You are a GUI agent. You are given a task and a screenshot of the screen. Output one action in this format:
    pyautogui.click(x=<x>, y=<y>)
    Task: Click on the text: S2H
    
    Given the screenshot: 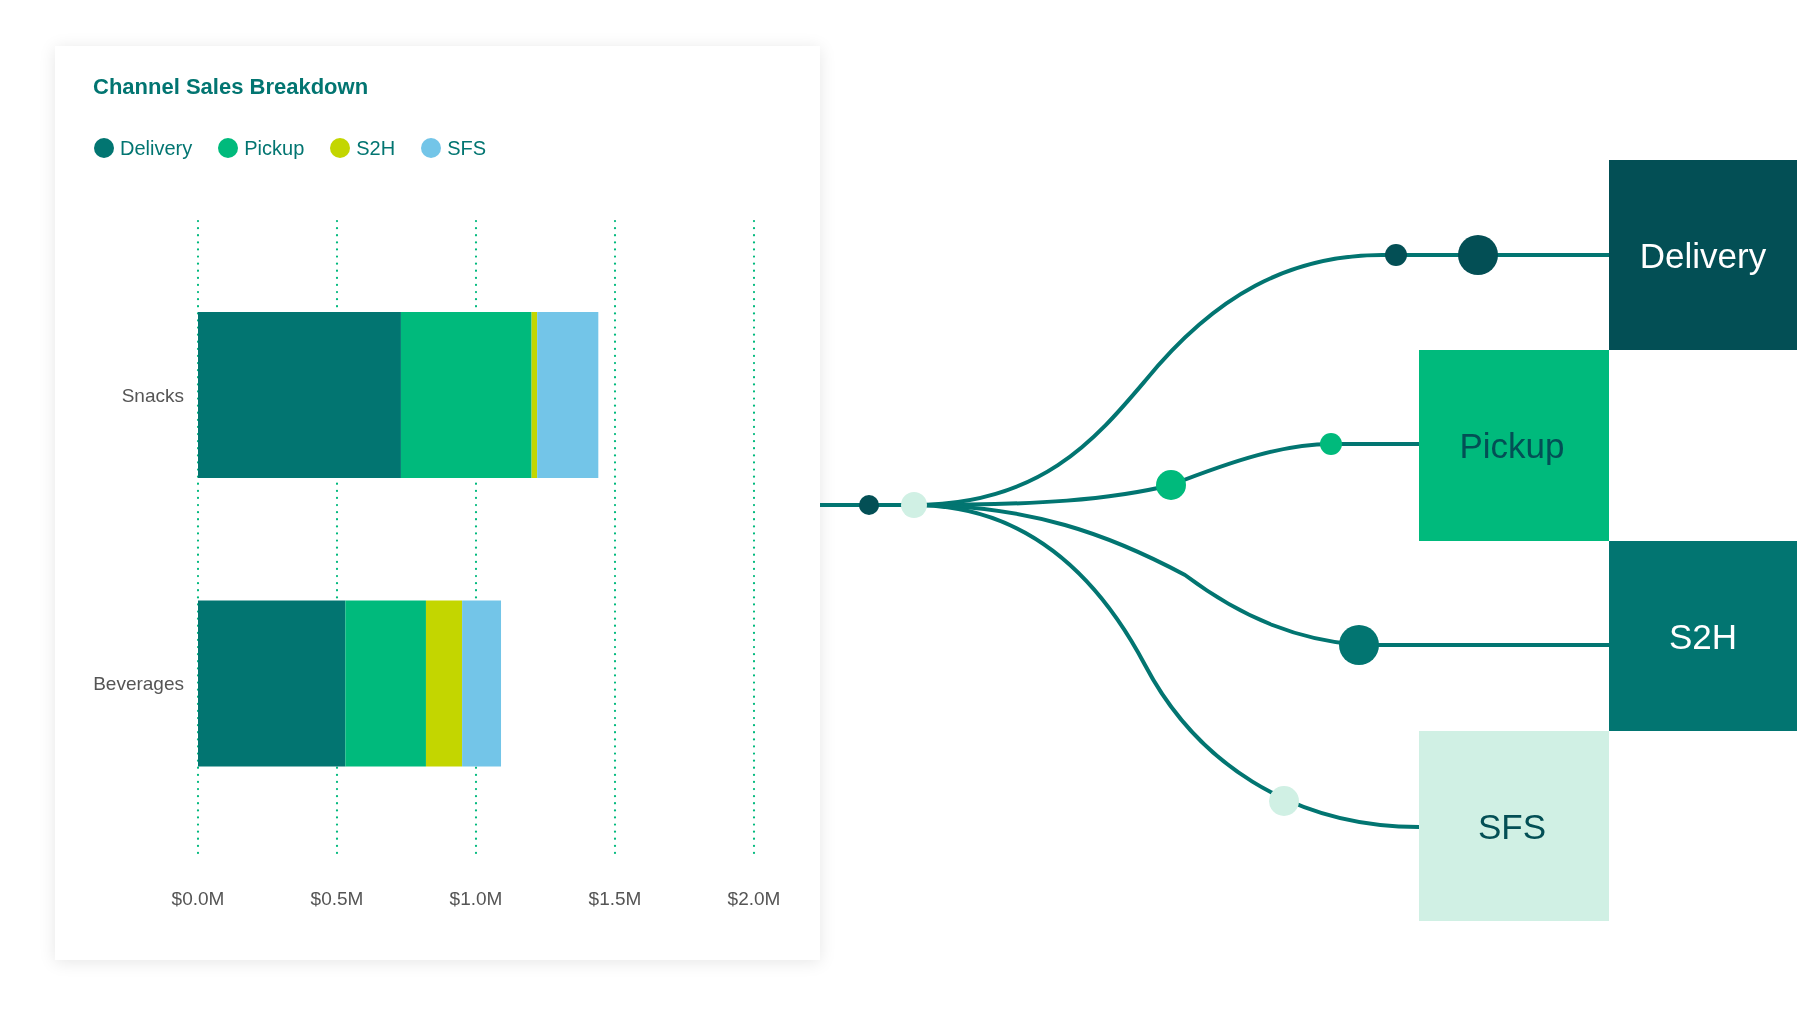 What is the action you would take?
    pyautogui.click(x=1703, y=636)
    